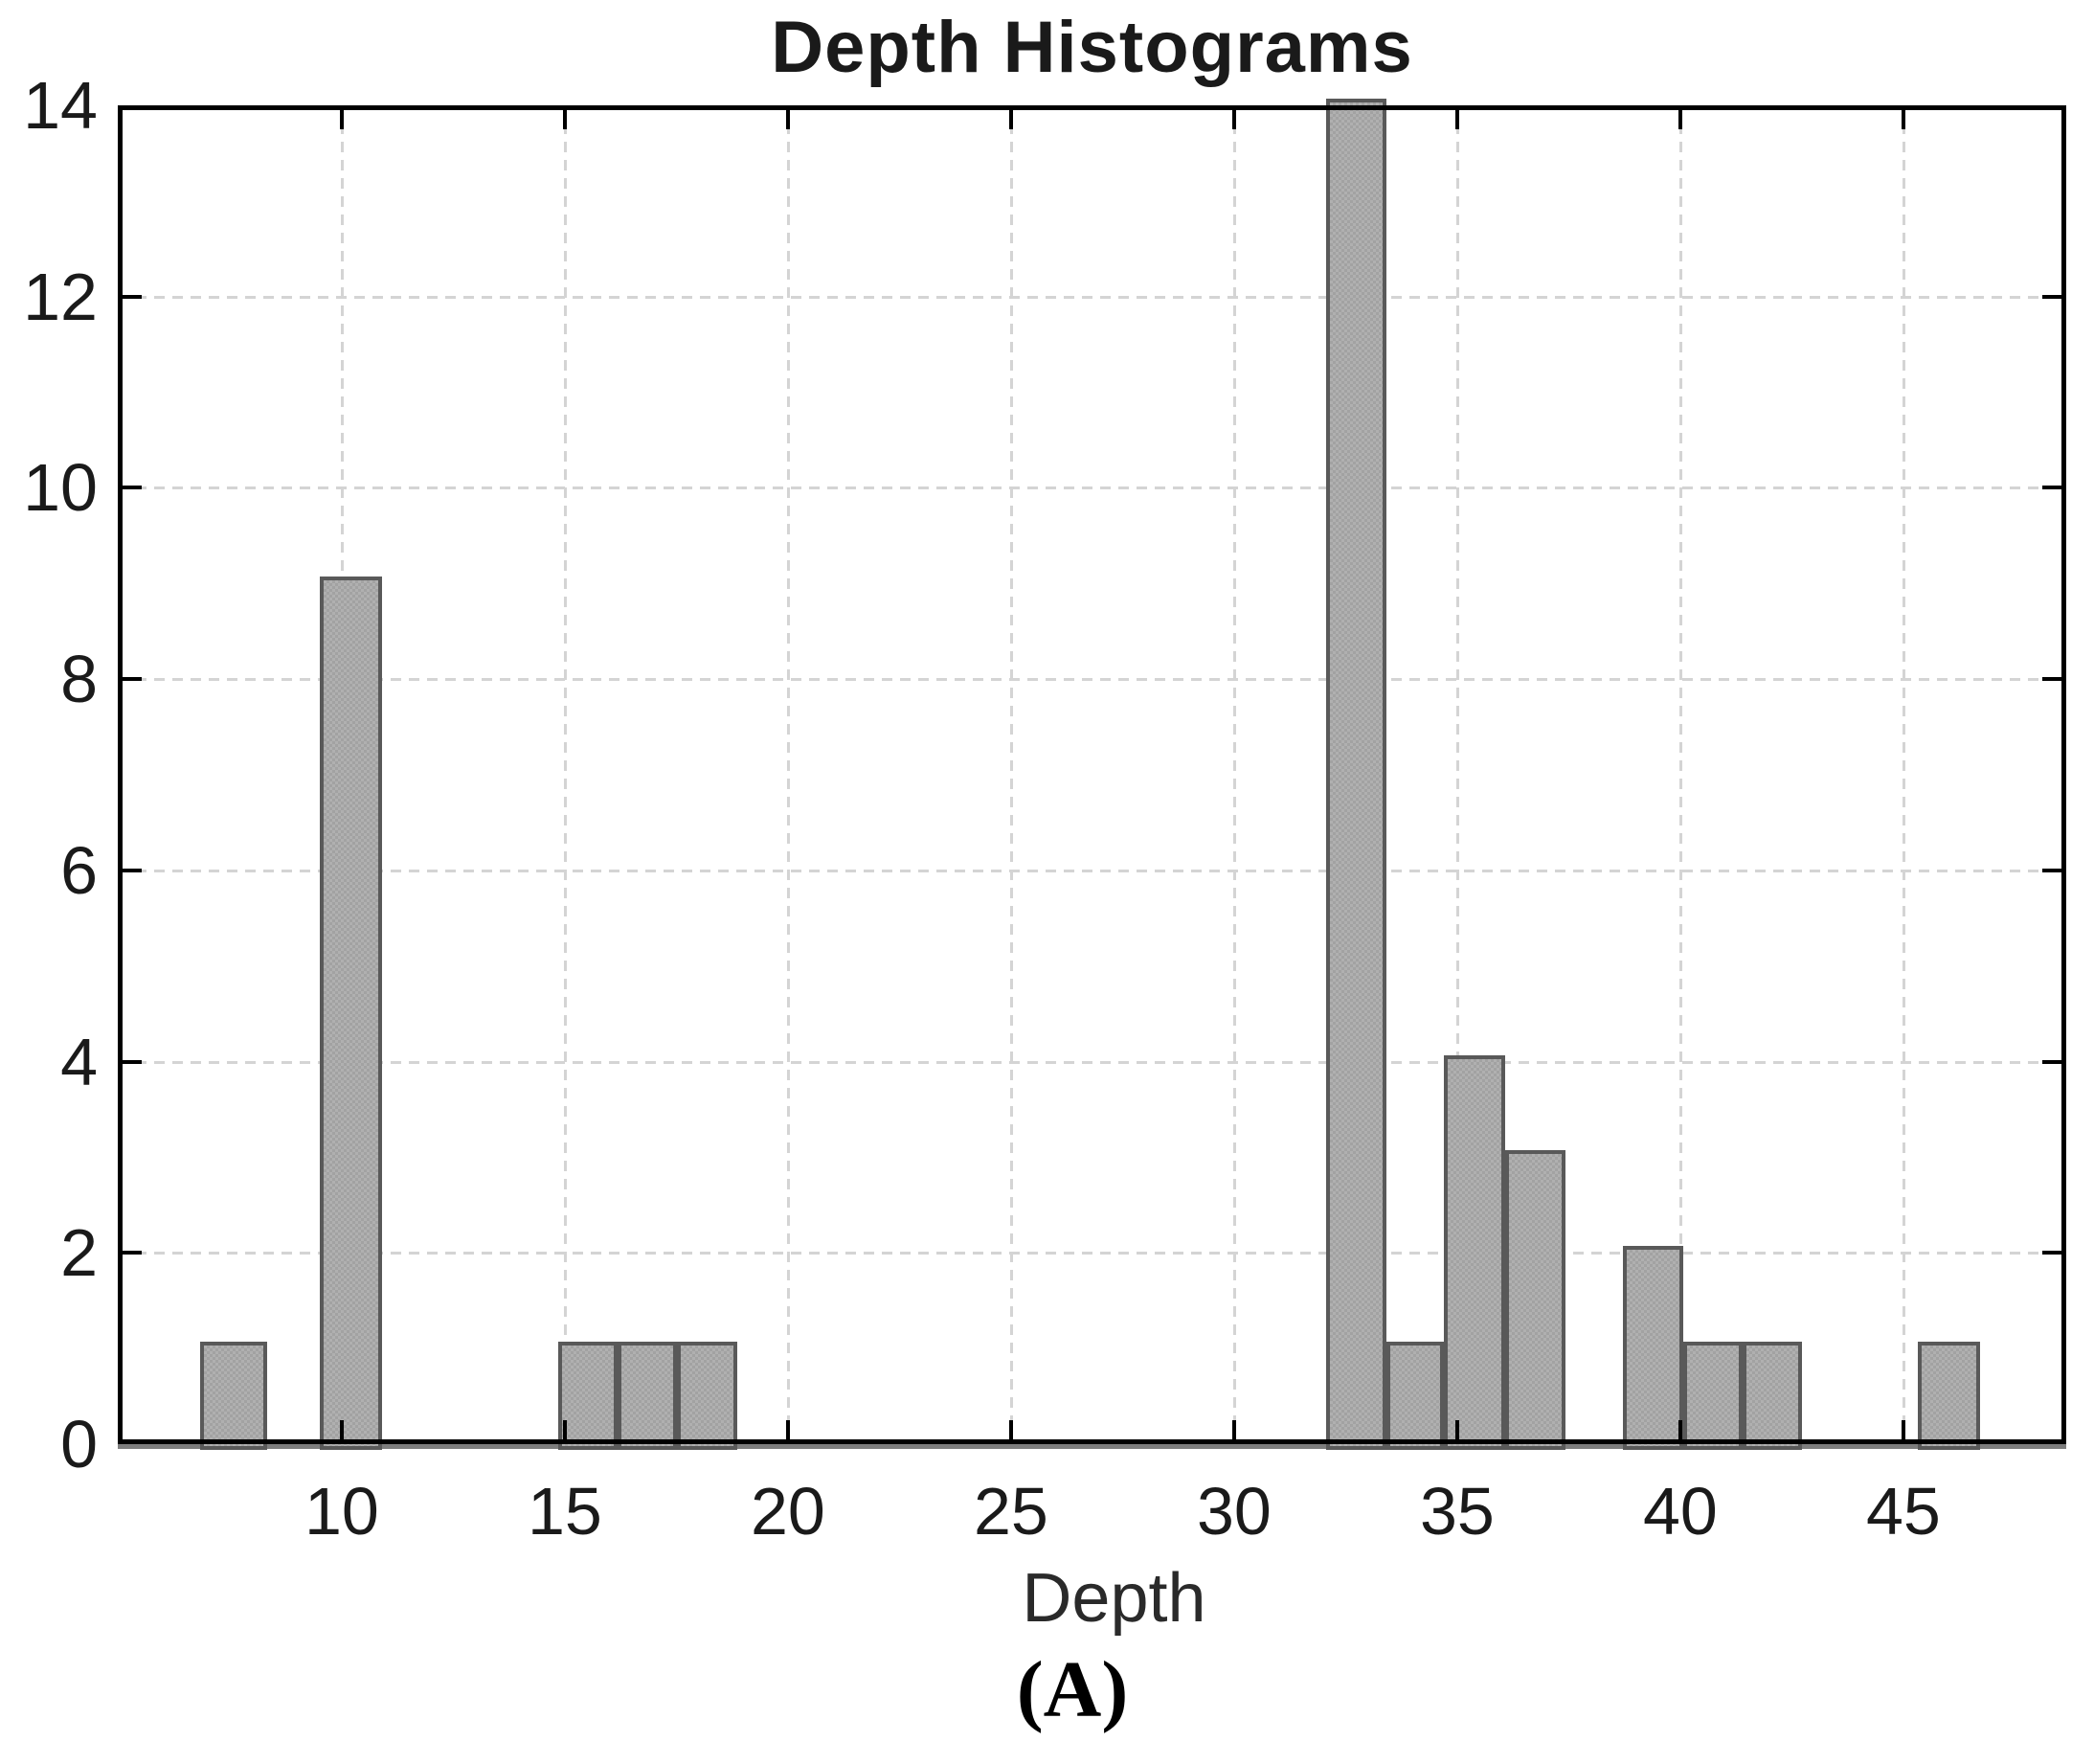 Image resolution: width=2094 pixels, height=1764 pixels. Describe the element at coordinates (1903, 1511) in the screenshot. I see `x-tick-label: 45` at that location.